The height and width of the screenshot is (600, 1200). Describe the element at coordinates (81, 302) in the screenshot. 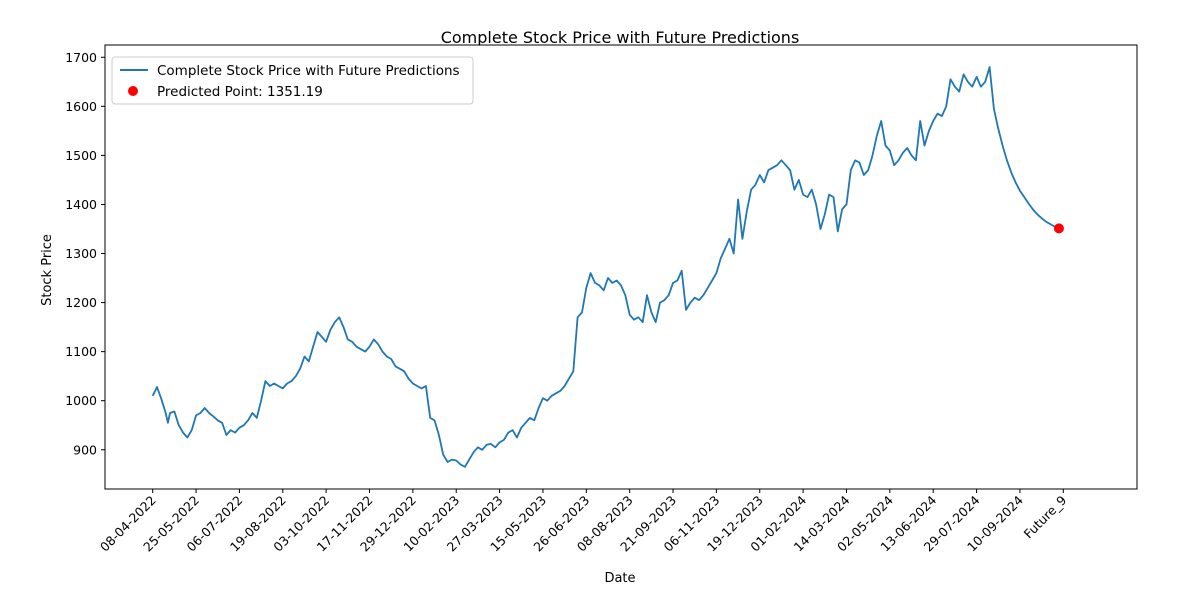

I see `y-tick-label: 1200` at that location.